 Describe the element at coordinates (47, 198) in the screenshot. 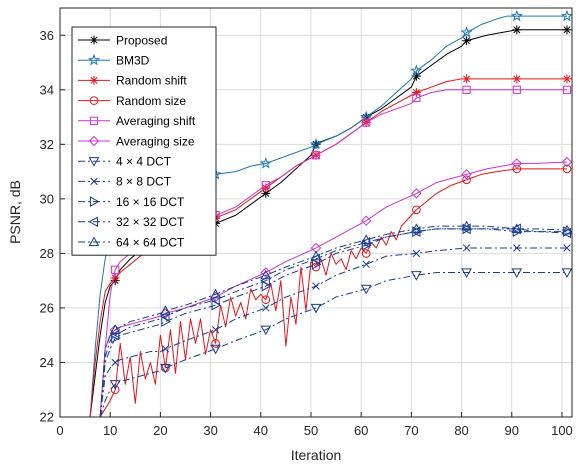

I see `y-tick-label: 30` at that location.